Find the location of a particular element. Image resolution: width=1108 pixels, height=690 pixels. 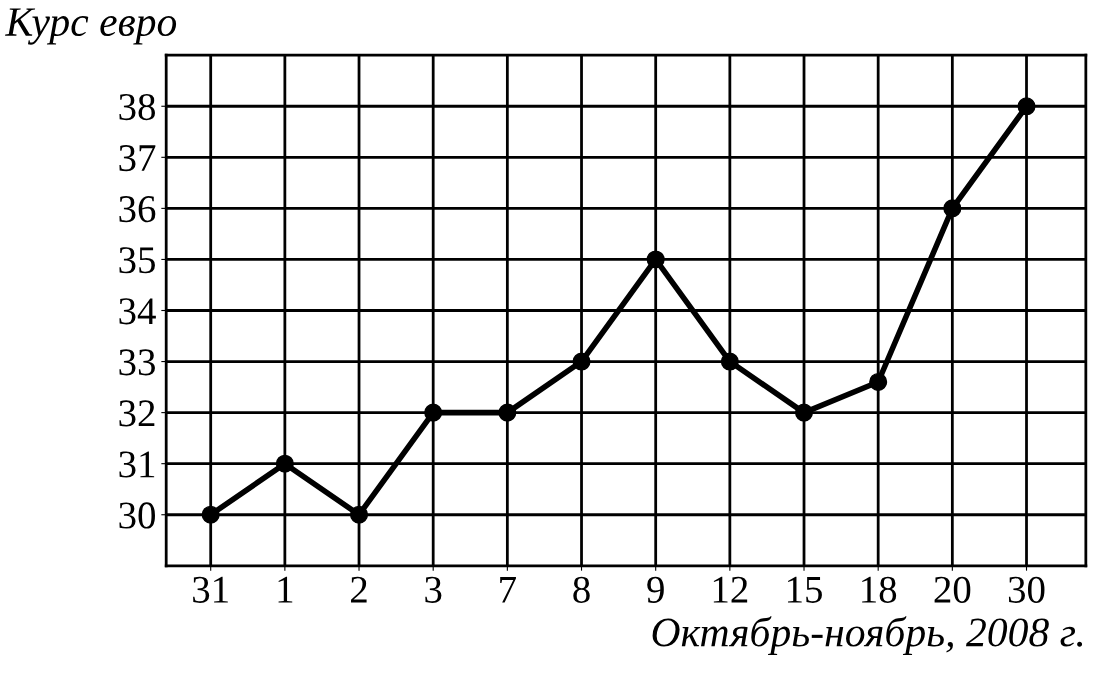

x-tick-label: 15 is located at coordinates (804, 589).